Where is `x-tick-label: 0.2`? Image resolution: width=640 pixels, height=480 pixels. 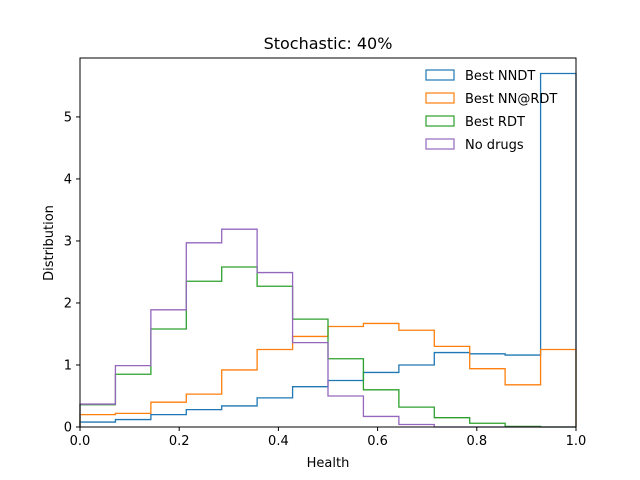
x-tick-label: 0.2 is located at coordinates (179, 441).